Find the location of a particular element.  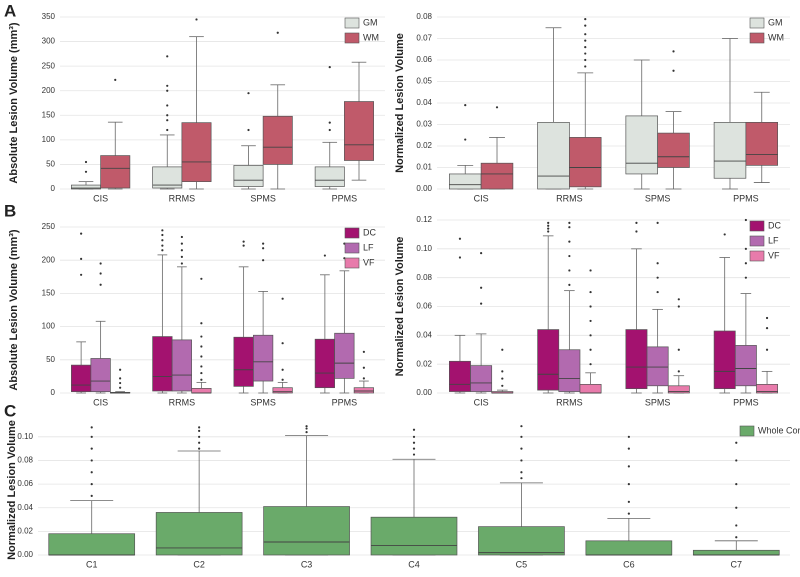

y-tick-label: 300 is located at coordinates (49, 41).